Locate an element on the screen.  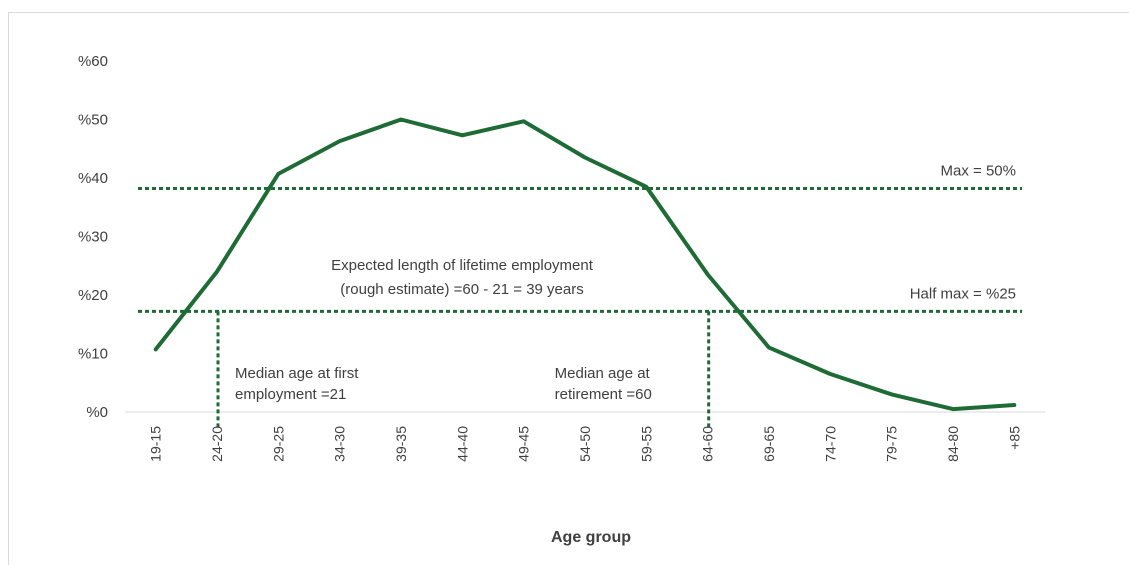
y-tick-label: %50 is located at coordinates (93, 120).